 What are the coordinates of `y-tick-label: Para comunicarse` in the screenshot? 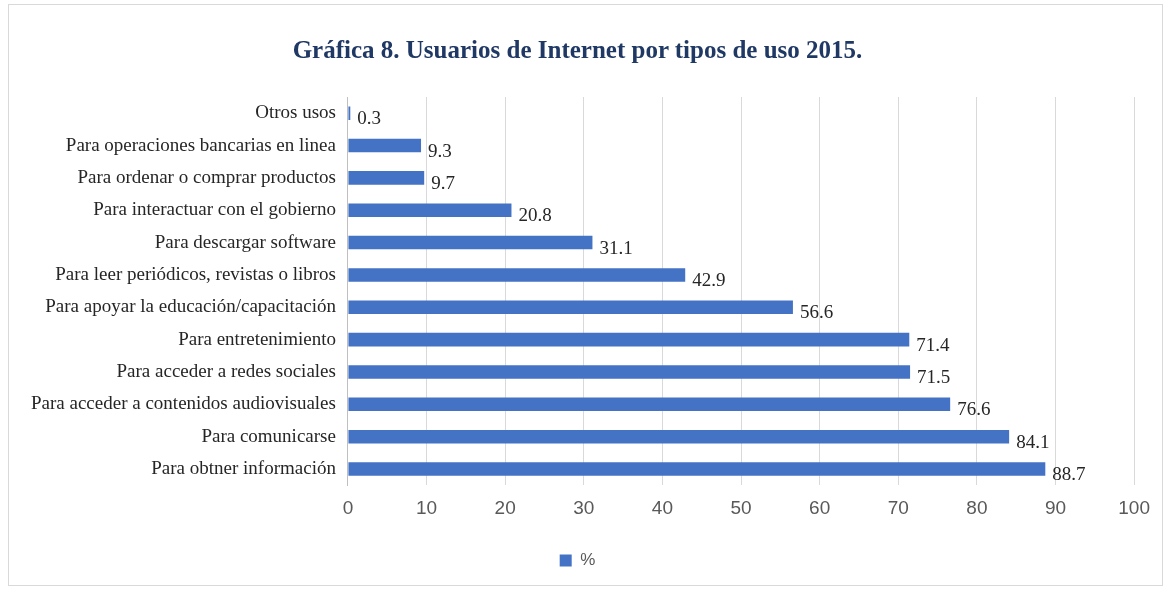 It's located at (268, 435).